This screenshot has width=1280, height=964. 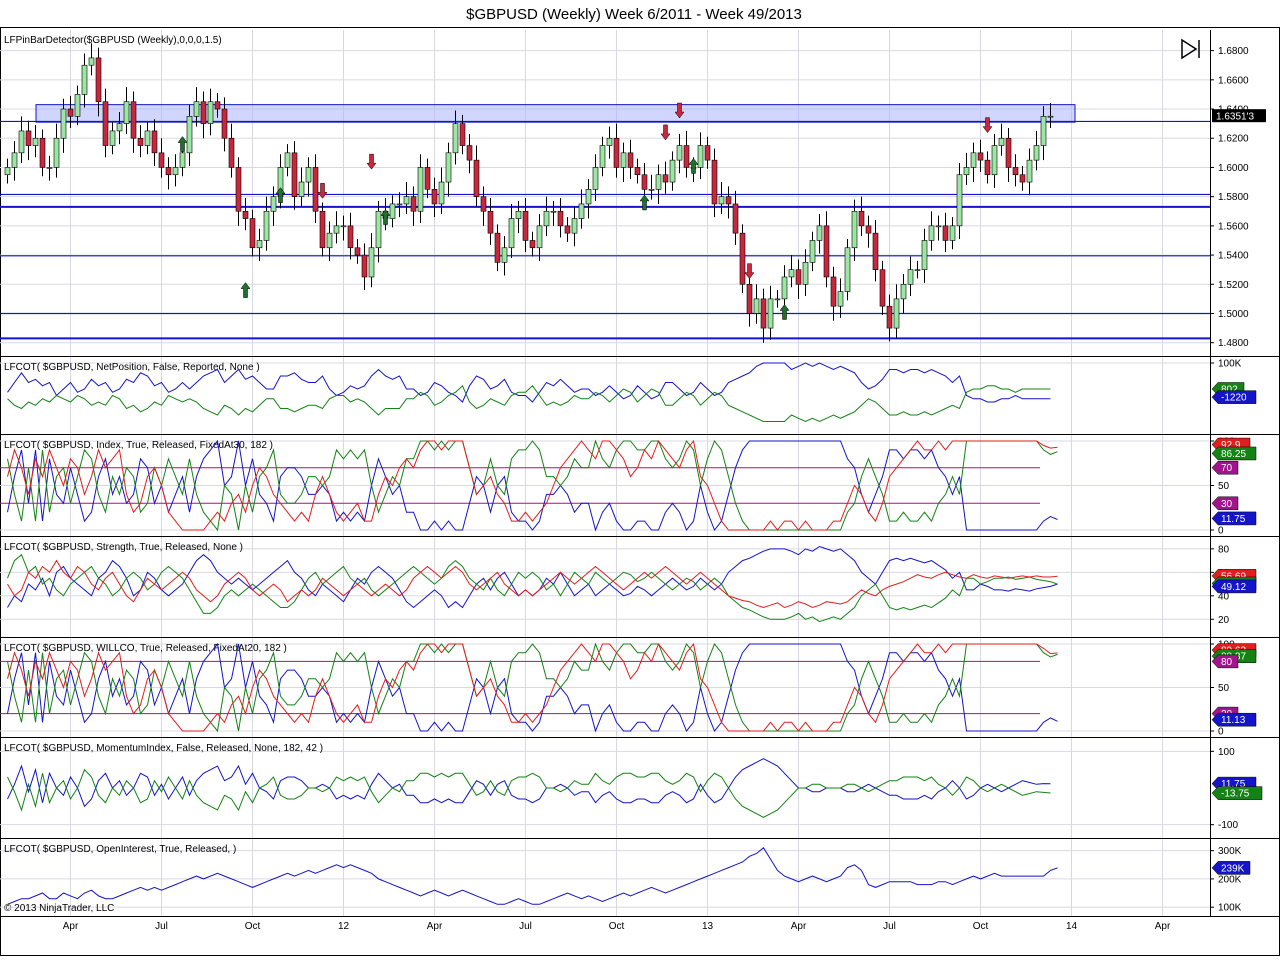 I want to click on value-badge-text: 11.13, so click(x=1233, y=720).